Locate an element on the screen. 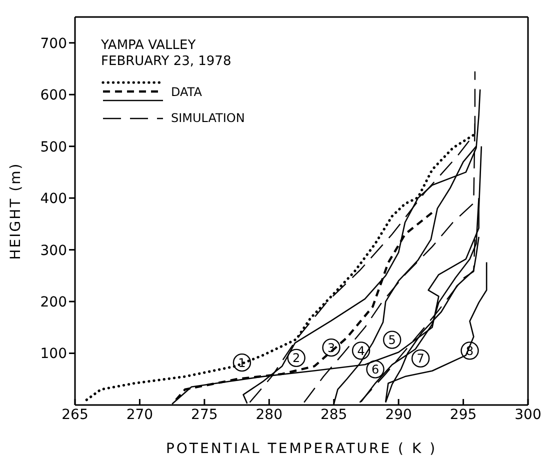  annotation: 5 is located at coordinates (392, 340).